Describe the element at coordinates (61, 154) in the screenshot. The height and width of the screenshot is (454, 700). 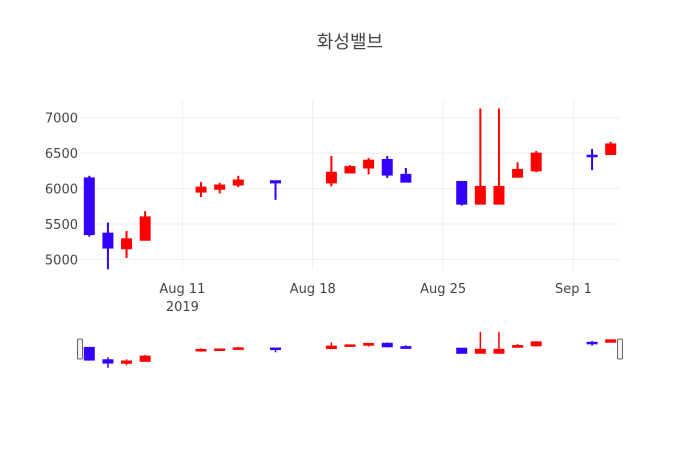
I see `y-tick-label: 6500` at that location.